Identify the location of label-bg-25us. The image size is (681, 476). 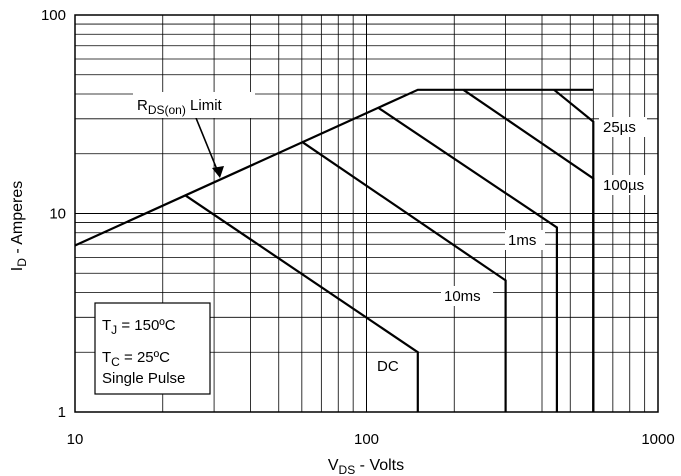
(623, 127).